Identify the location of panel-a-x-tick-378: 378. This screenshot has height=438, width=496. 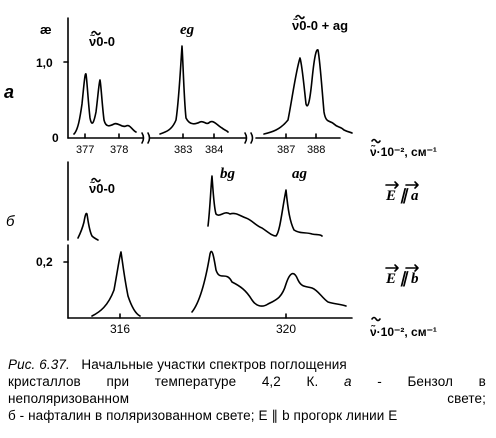
(119, 150).